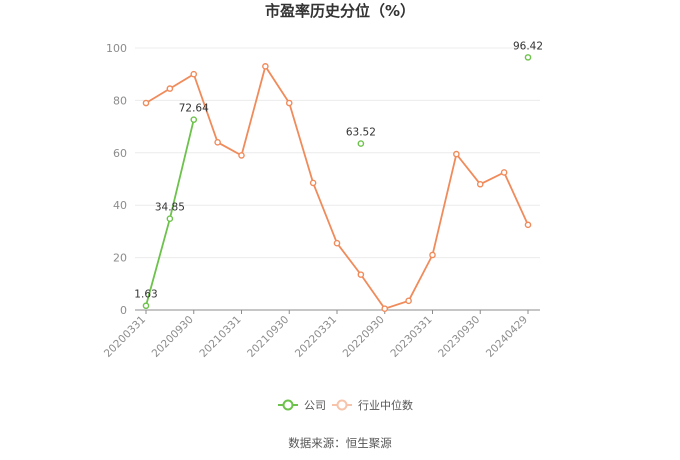 The height and width of the screenshot is (460, 680). Describe the element at coordinates (528, 46) in the screenshot. I see `data-label: 96.42` at that location.